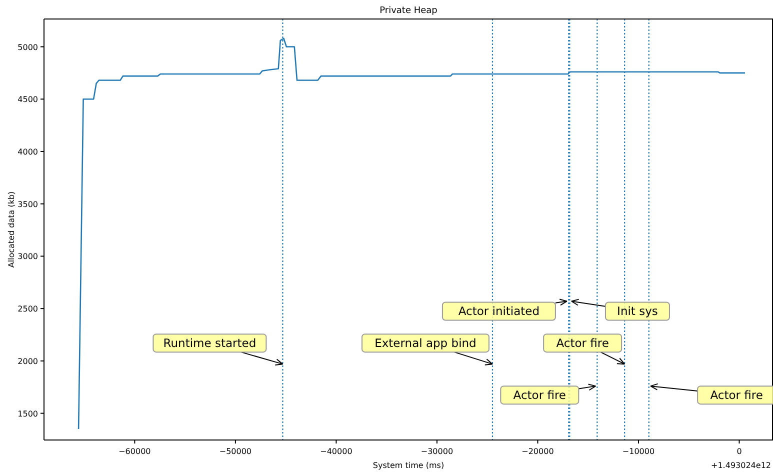 This screenshot has height=475, width=773. I want to click on y-tick-label: 2500, so click(28, 309).